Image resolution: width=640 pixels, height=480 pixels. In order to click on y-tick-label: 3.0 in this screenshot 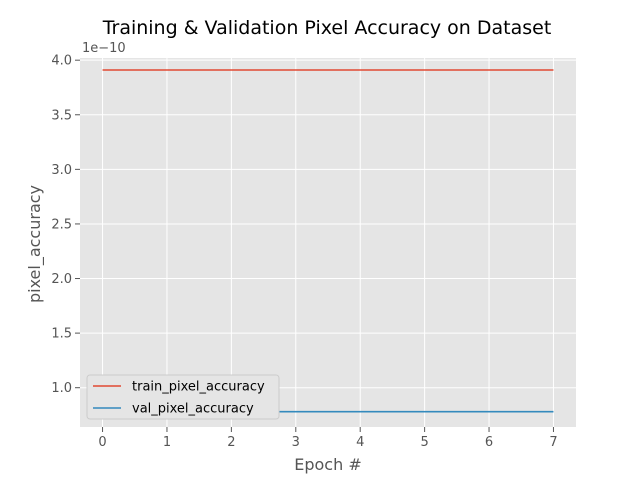, I will do `click(61, 170)`.